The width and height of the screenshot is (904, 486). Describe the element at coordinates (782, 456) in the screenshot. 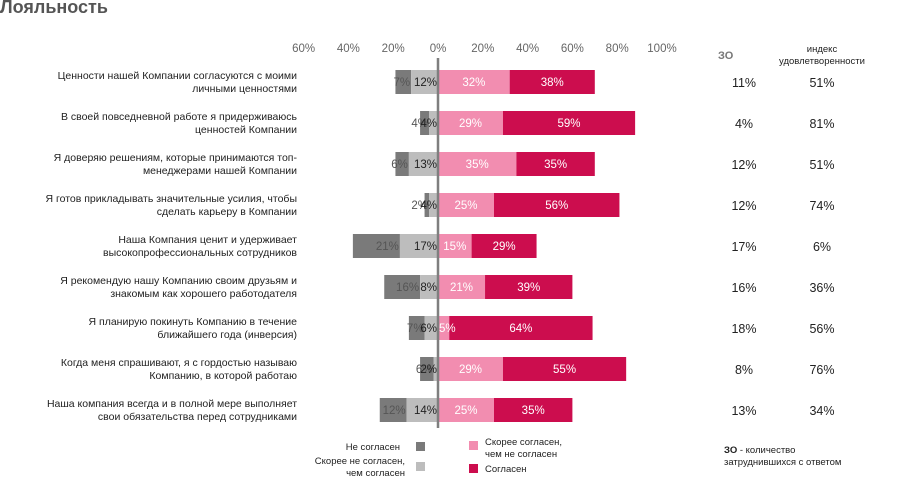

I see `zo-note: ЗО - количество затруднившихся с ответом` at that location.